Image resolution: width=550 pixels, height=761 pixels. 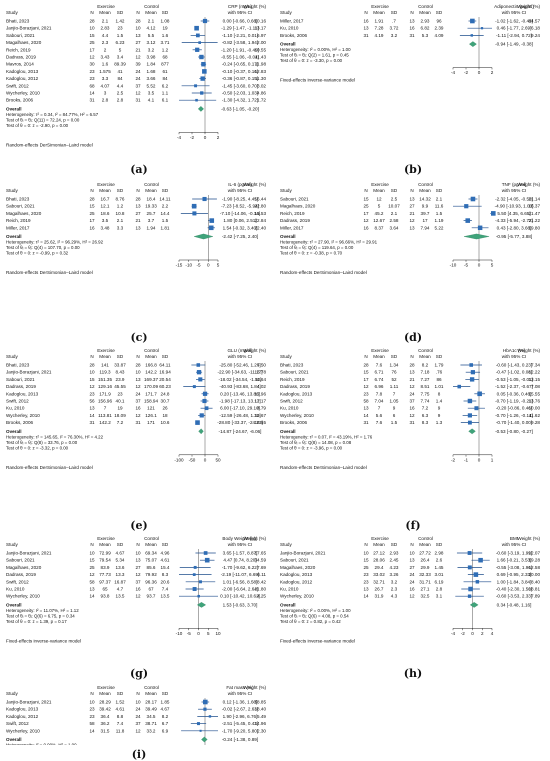 What do you see at coordinates (179, 137) in the screenshot?
I see `x-tick-label: -4` at bounding box center [179, 137].